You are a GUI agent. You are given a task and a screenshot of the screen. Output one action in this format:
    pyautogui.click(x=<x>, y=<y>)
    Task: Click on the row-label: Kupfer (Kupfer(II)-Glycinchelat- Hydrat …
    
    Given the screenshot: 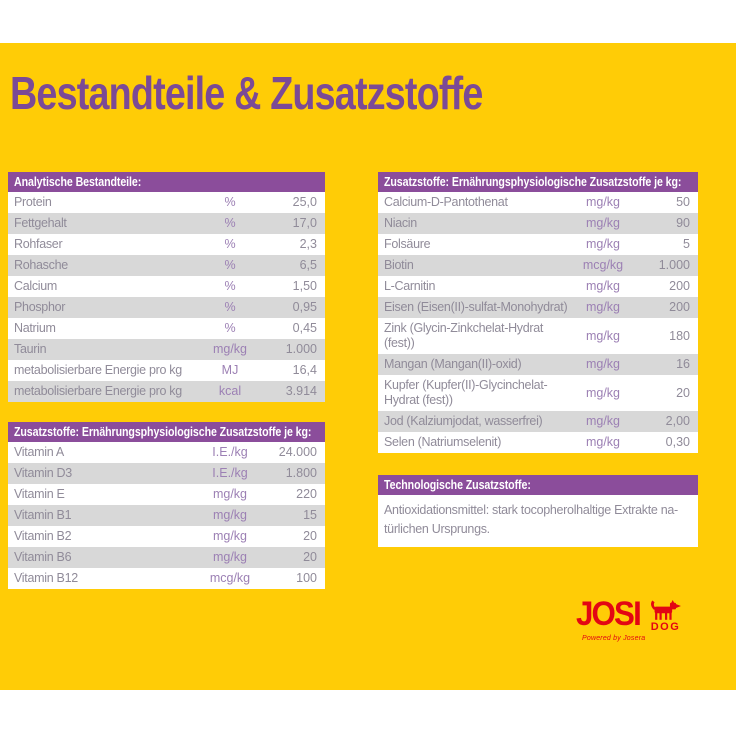 What is the action you would take?
    pyautogui.click(x=473, y=393)
    